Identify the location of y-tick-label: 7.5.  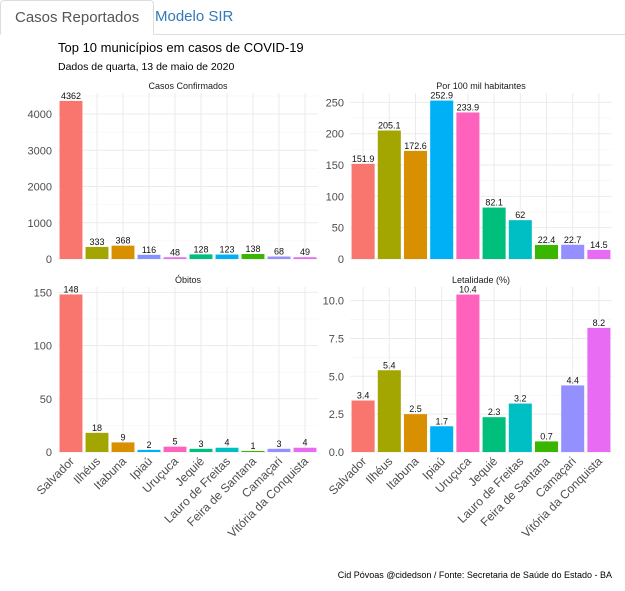
(336, 339).